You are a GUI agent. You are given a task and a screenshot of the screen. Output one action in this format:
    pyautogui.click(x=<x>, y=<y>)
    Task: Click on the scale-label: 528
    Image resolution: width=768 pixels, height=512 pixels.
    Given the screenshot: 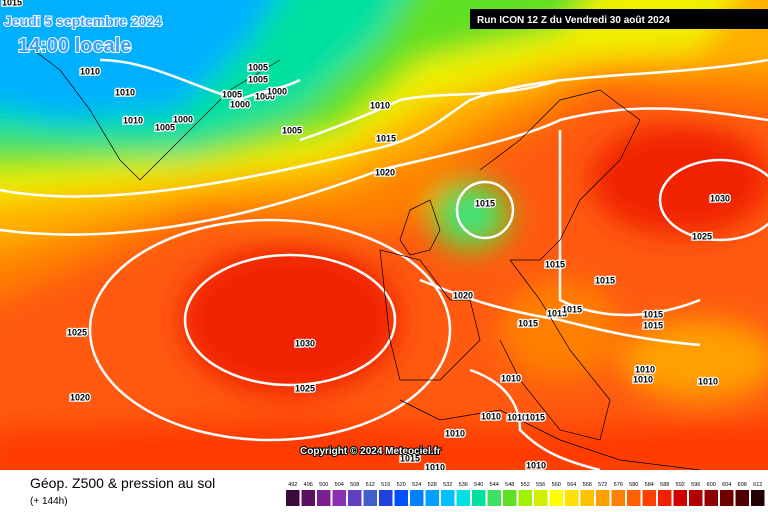 What is the action you would take?
    pyautogui.click(x=432, y=485)
    